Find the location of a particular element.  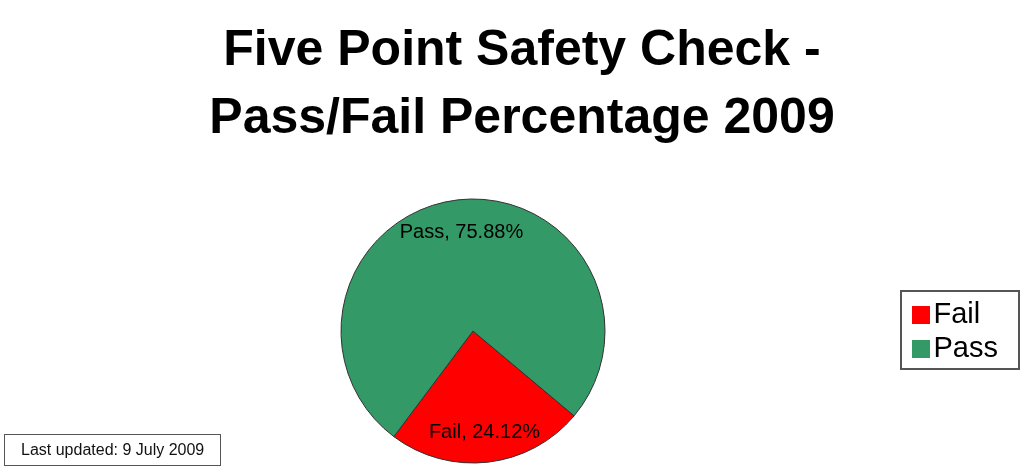

data-label: Fail, 24.12% is located at coordinates (484, 430).